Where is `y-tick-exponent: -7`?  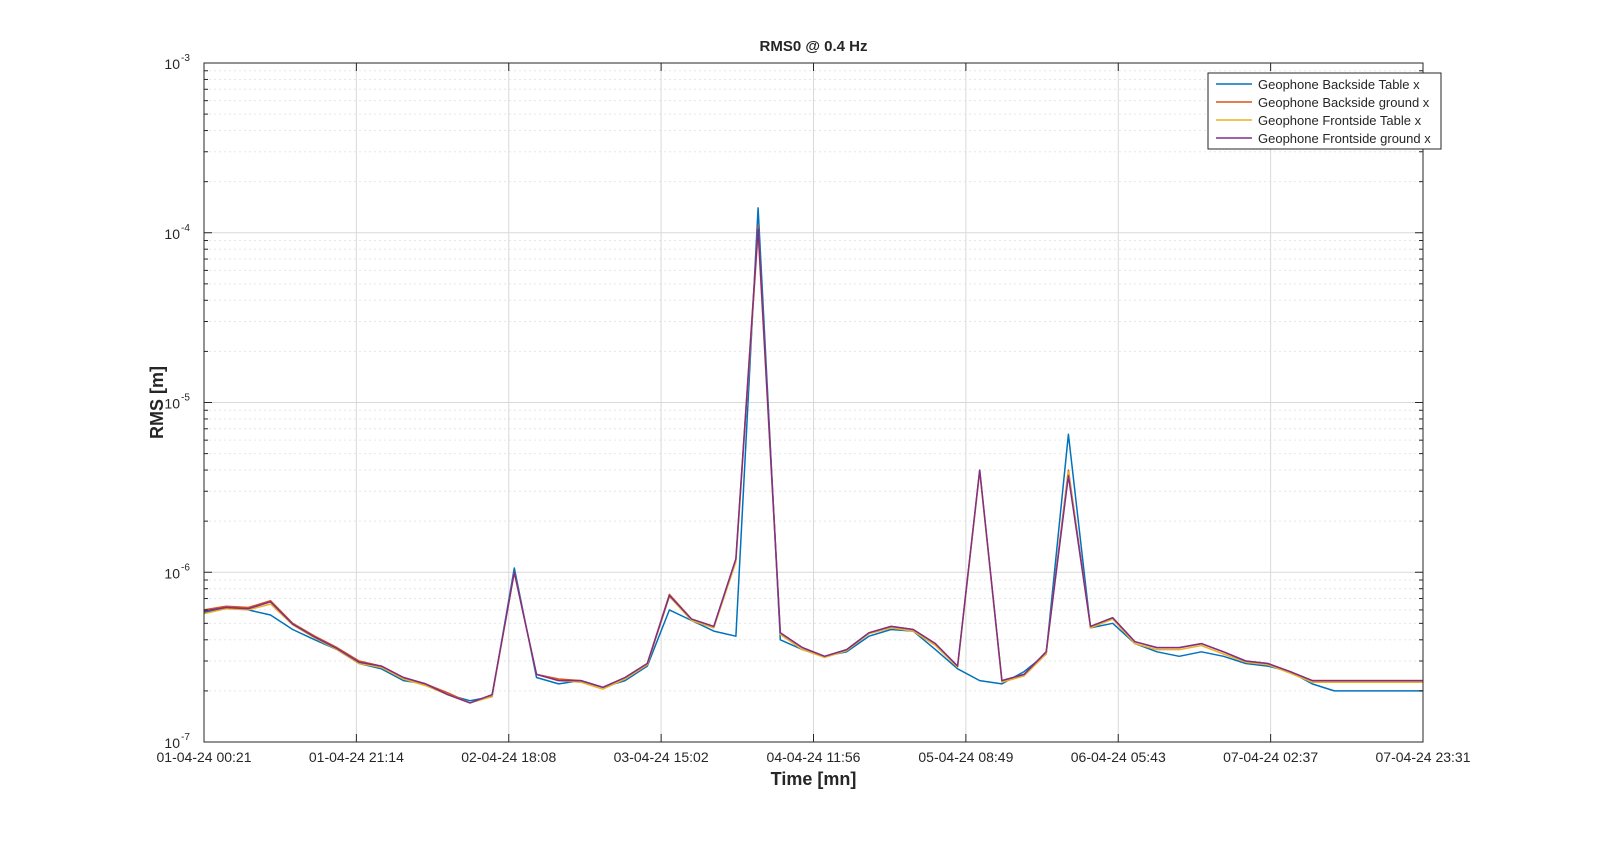
y-tick-exponent: -7 is located at coordinates (185, 737).